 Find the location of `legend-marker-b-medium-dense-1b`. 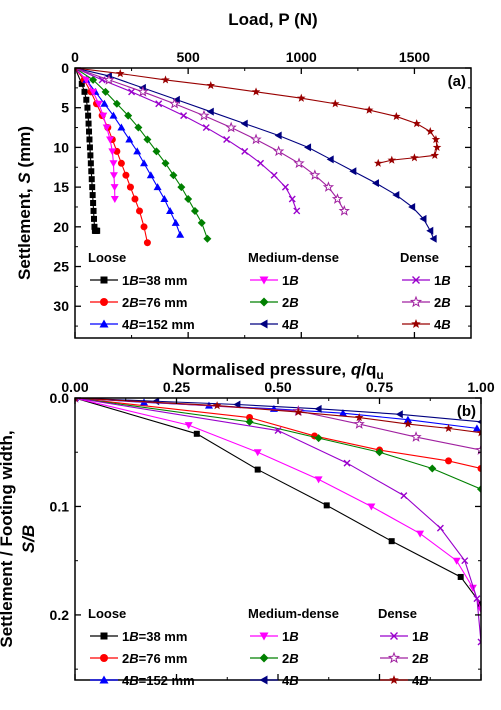

legend-marker-b-medium-dense-1b is located at coordinates (264, 636).